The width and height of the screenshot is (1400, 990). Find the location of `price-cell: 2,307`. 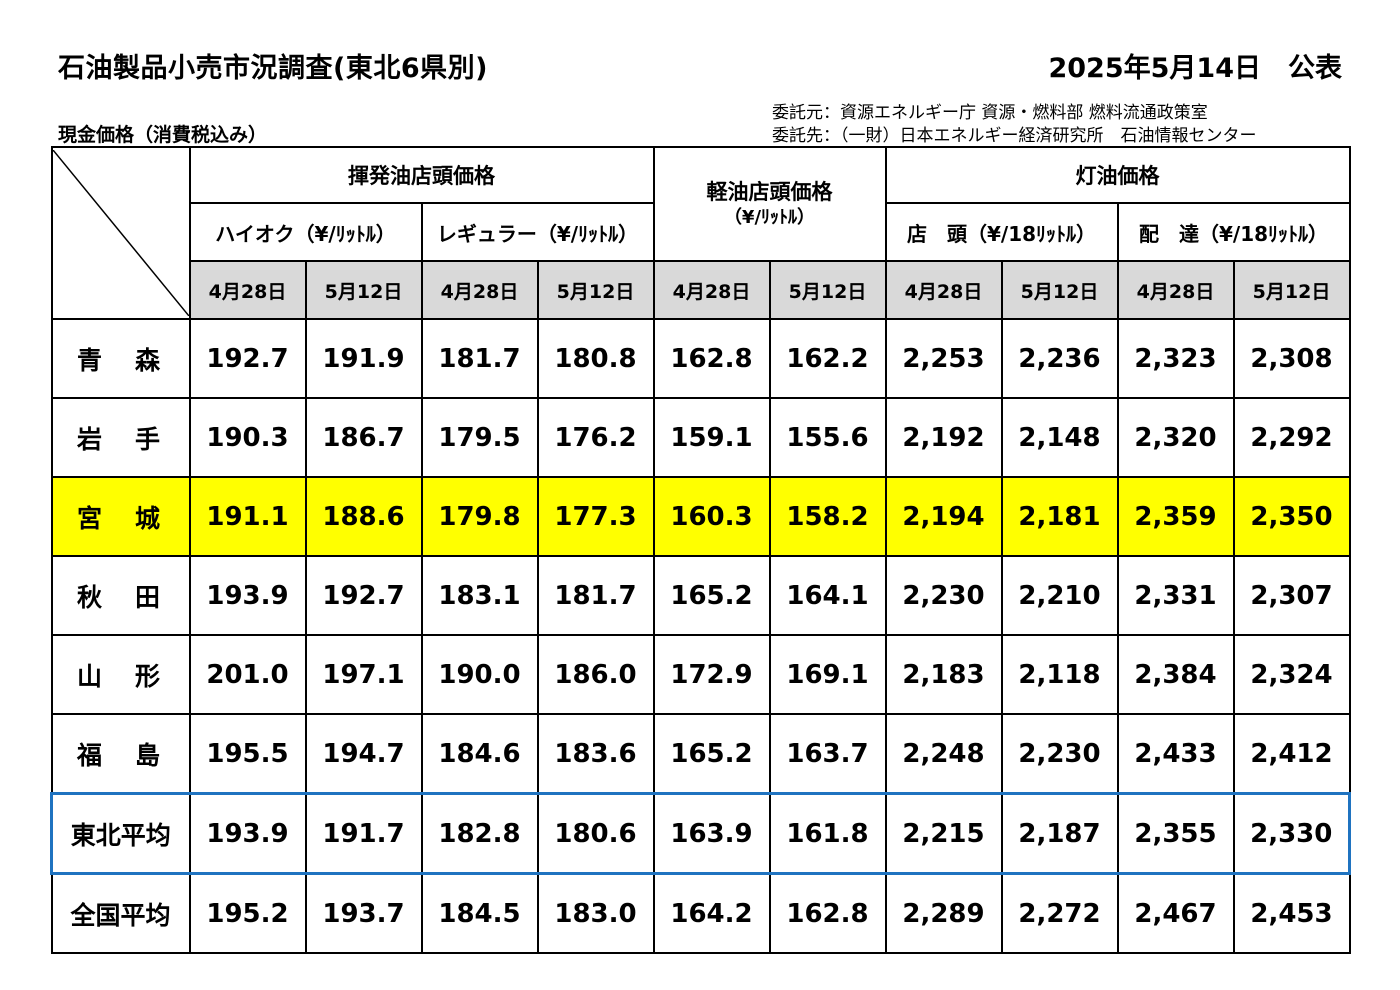

price-cell: 2,307 is located at coordinates (1291, 595).